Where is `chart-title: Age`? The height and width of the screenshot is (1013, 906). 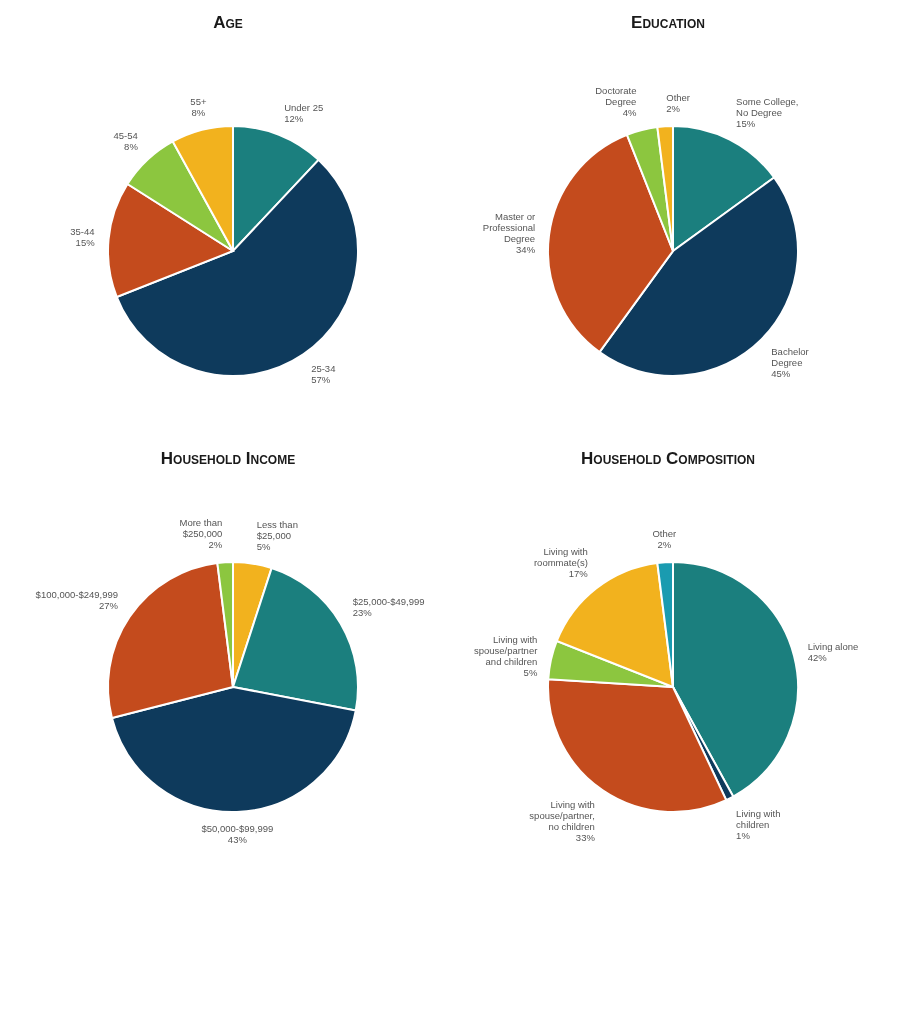
chart-title: Age is located at coordinates (228, 23).